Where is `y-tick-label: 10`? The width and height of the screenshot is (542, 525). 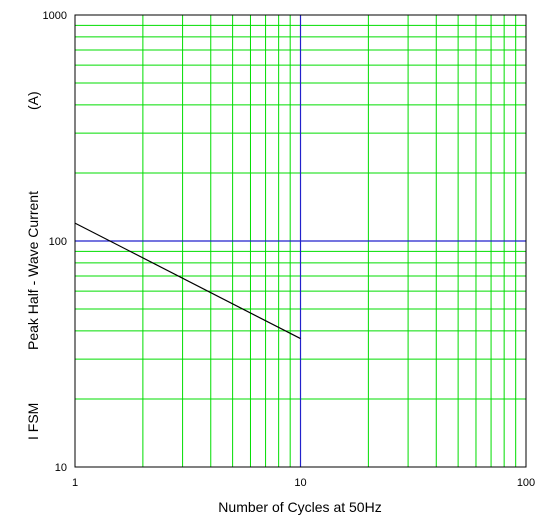
y-tick-label: 10 is located at coordinates (61, 468).